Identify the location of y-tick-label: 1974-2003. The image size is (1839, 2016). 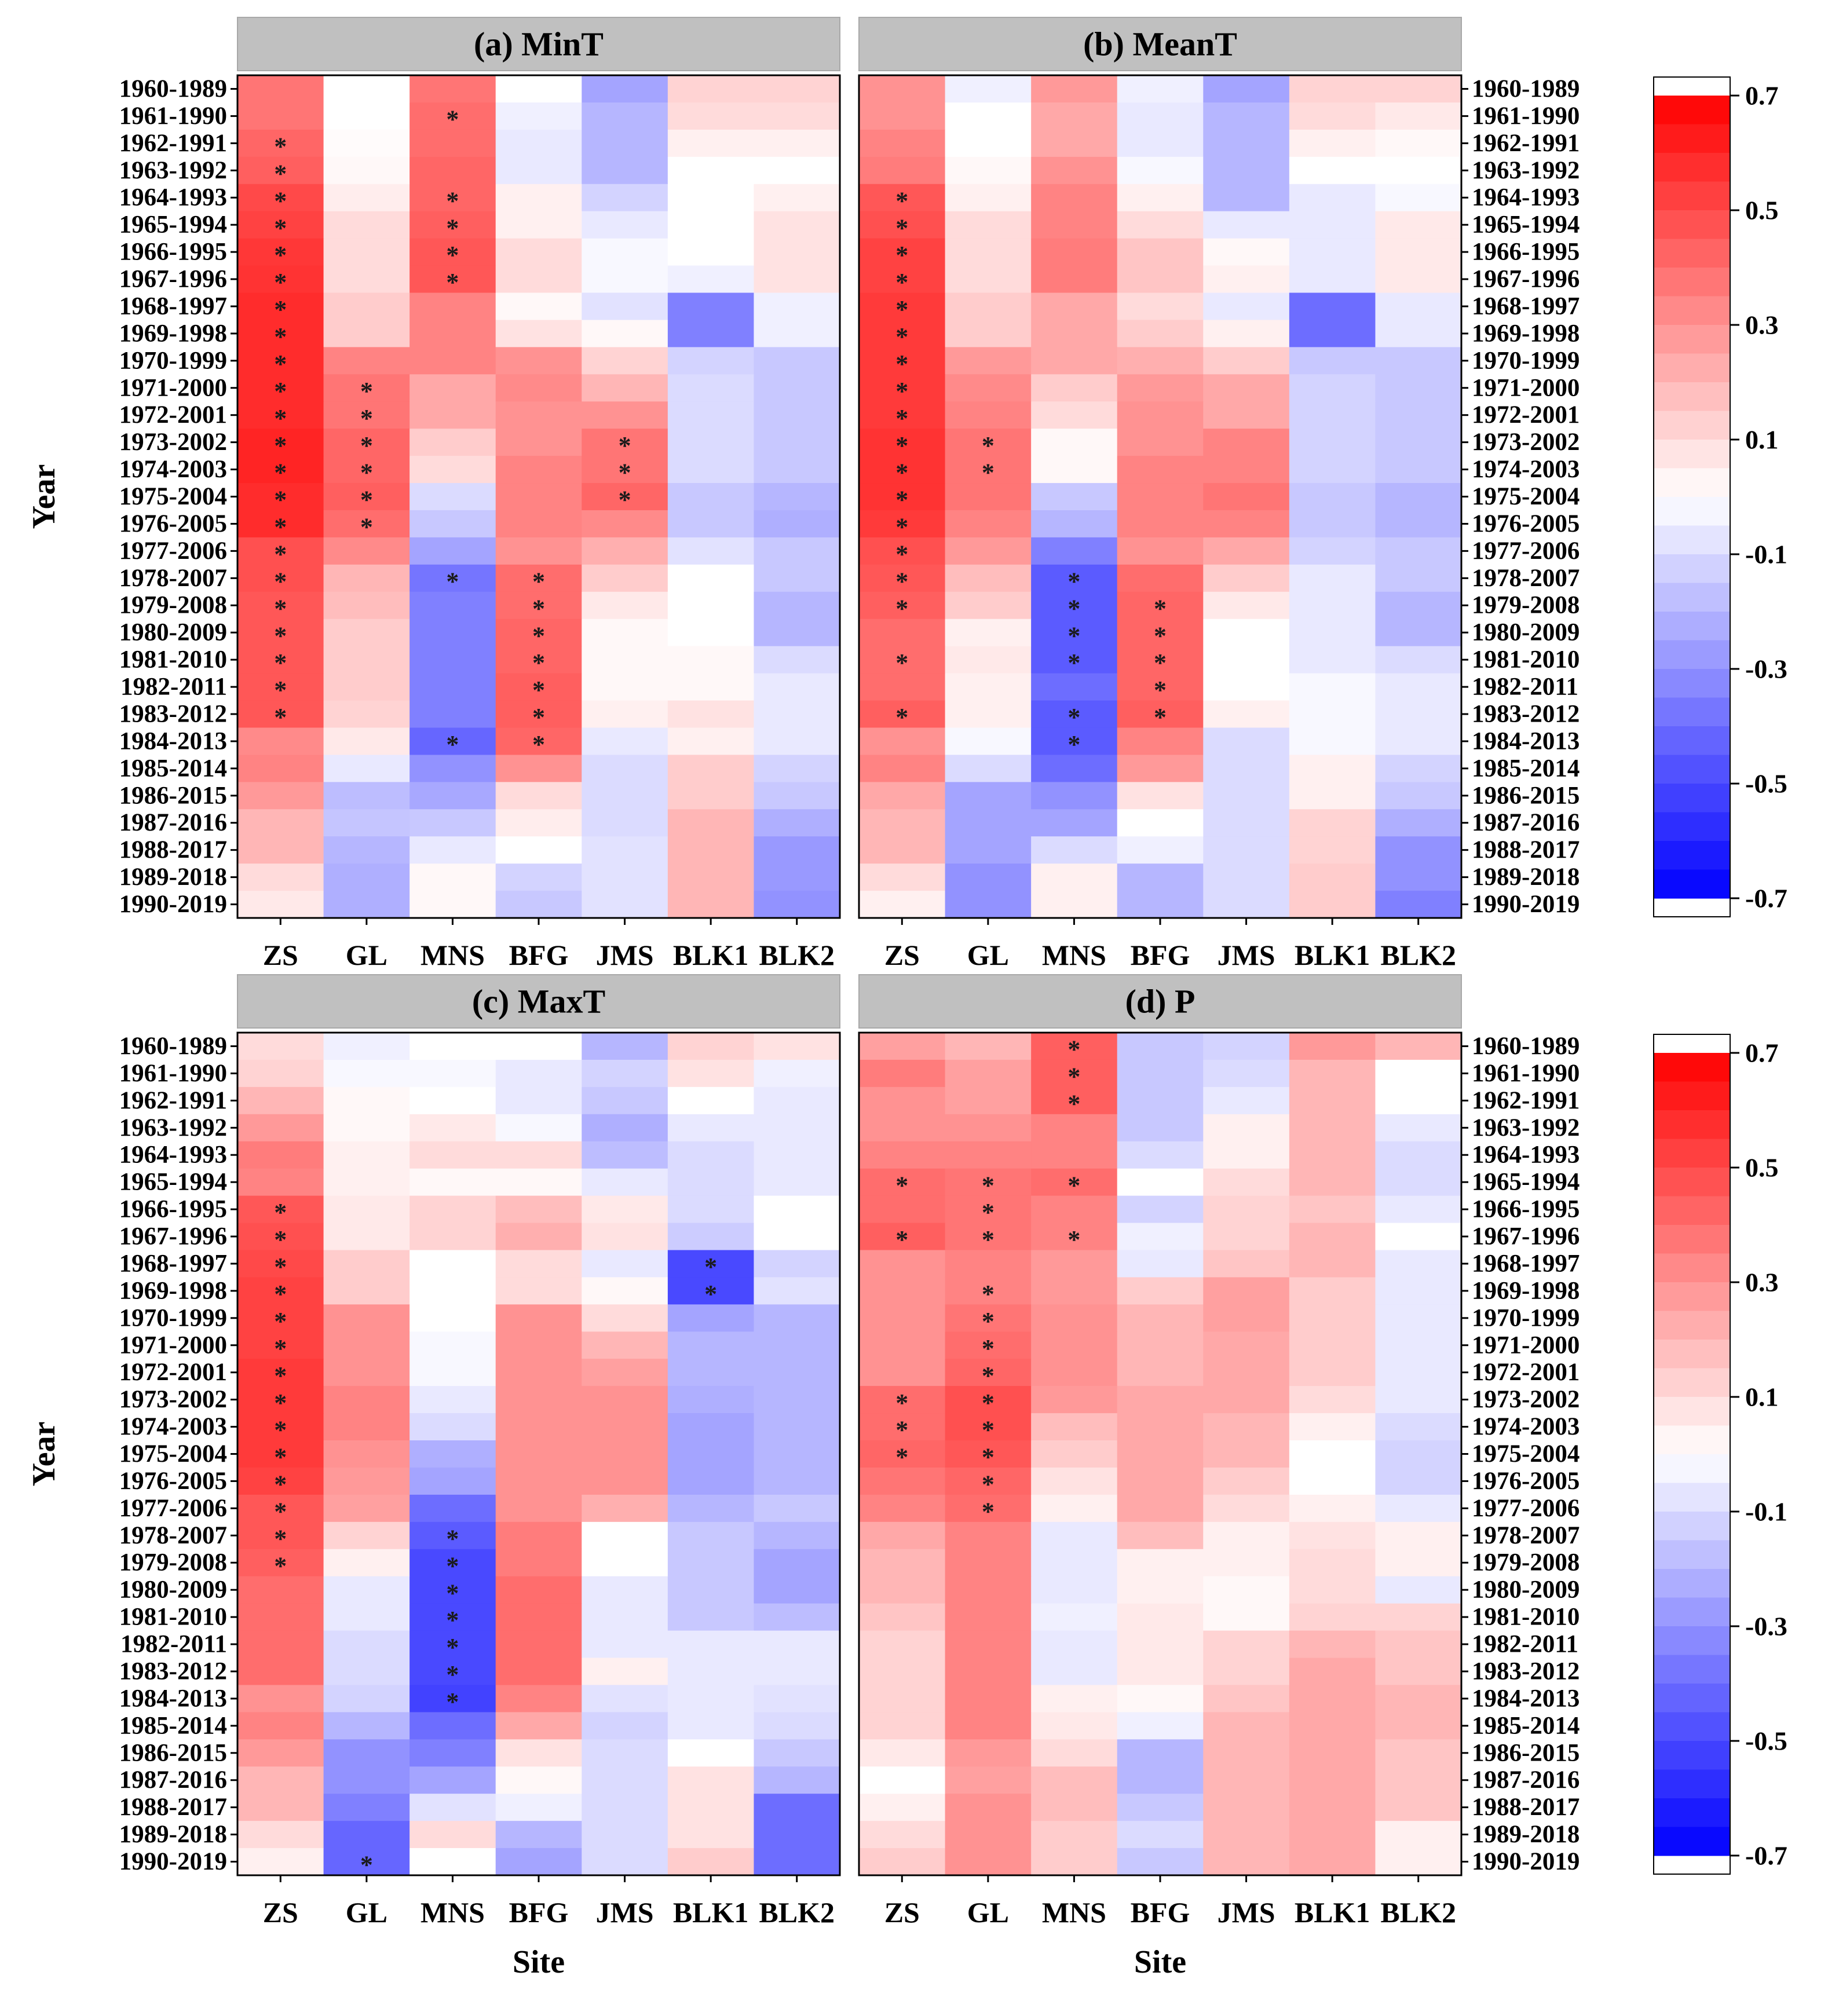
(1526, 1426).